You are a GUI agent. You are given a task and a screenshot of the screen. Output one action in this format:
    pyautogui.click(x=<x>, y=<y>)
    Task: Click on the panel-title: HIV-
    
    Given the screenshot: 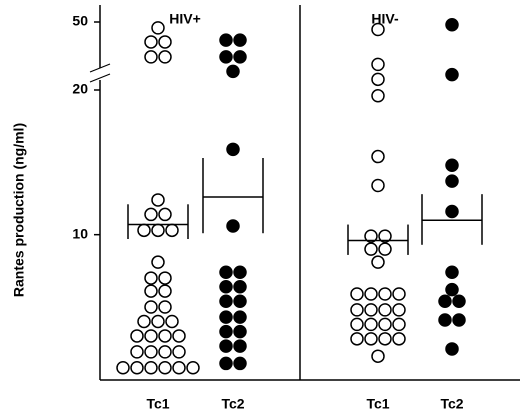 What is the action you would take?
    pyautogui.click(x=385, y=19)
    